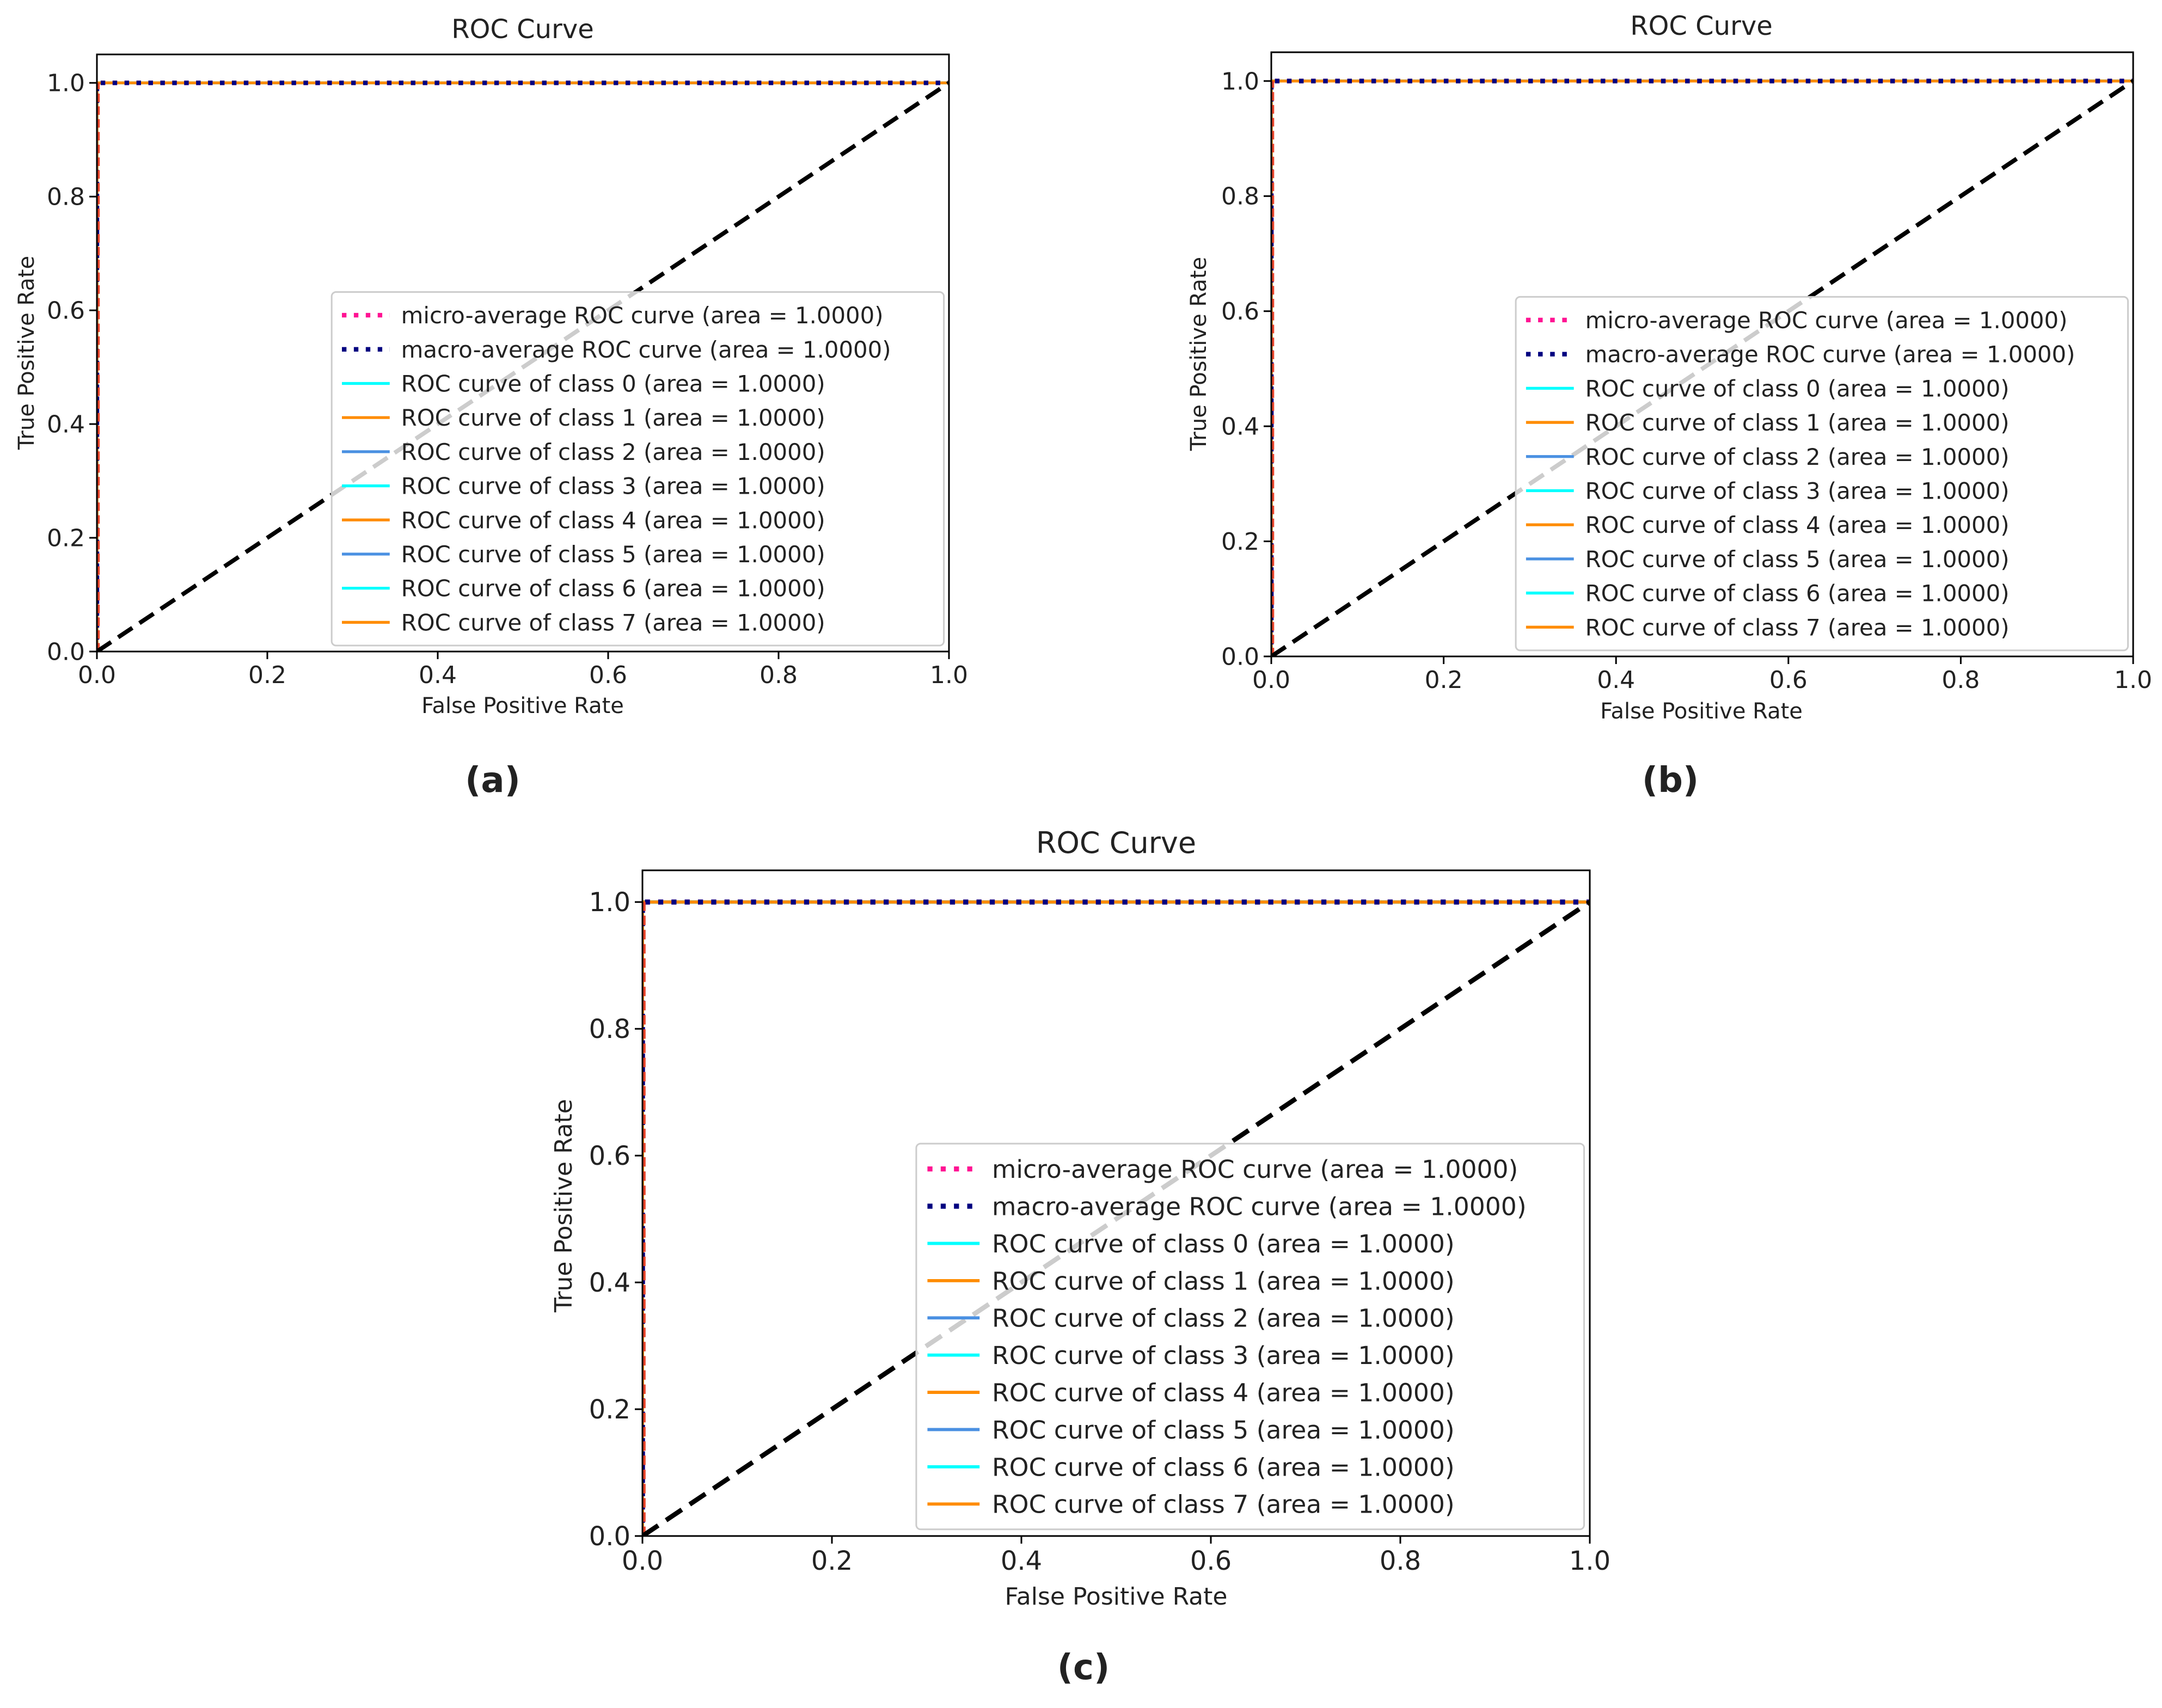 The width and height of the screenshot is (2162, 1708). What do you see at coordinates (1670, 781) in the screenshot?
I see `panel-label: (b)` at bounding box center [1670, 781].